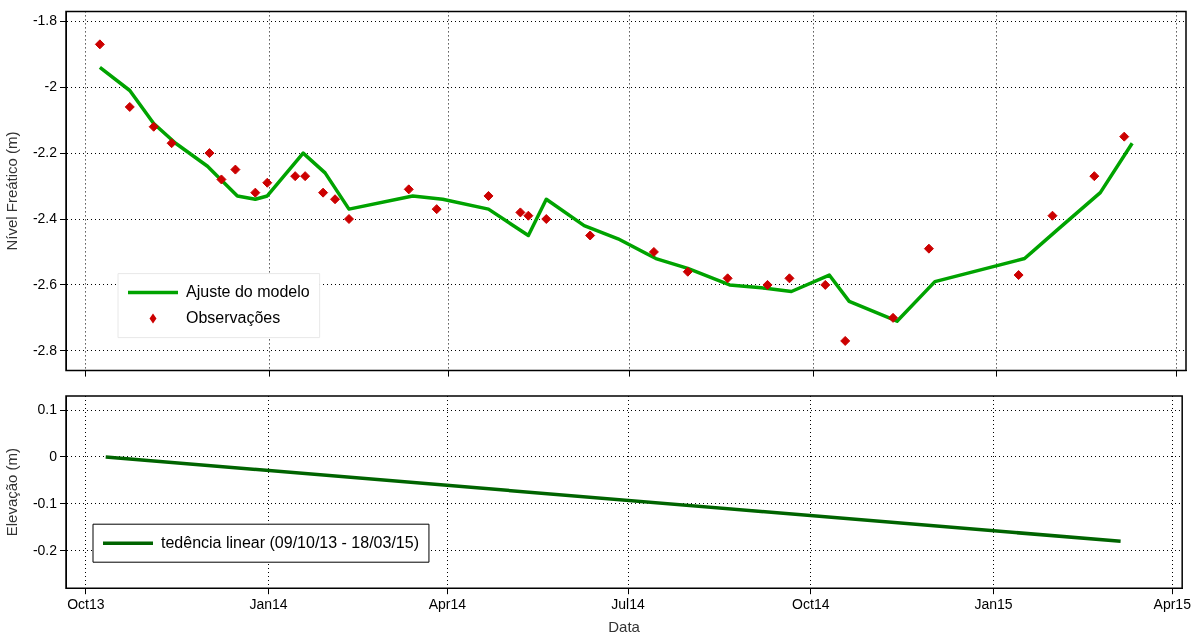 This screenshot has width=1194, height=639. Describe the element at coordinates (624, 627) in the screenshot. I see `x-axis-title: Data` at that location.